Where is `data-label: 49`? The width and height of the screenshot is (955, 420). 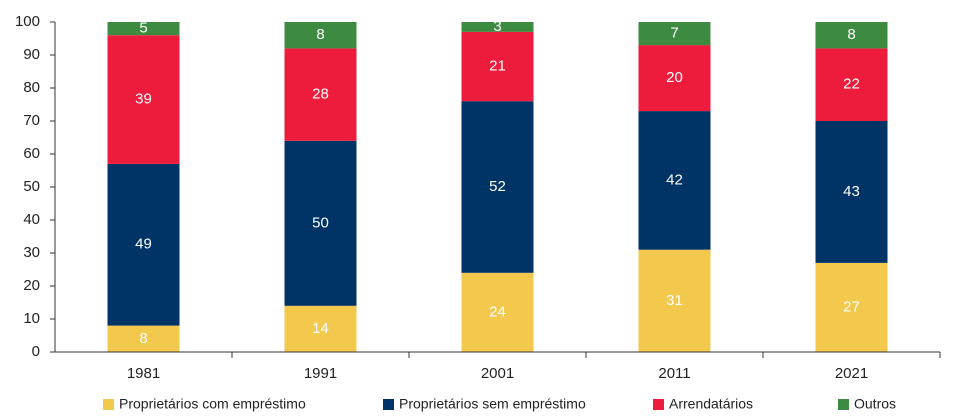 data-label: 49 is located at coordinates (143, 244).